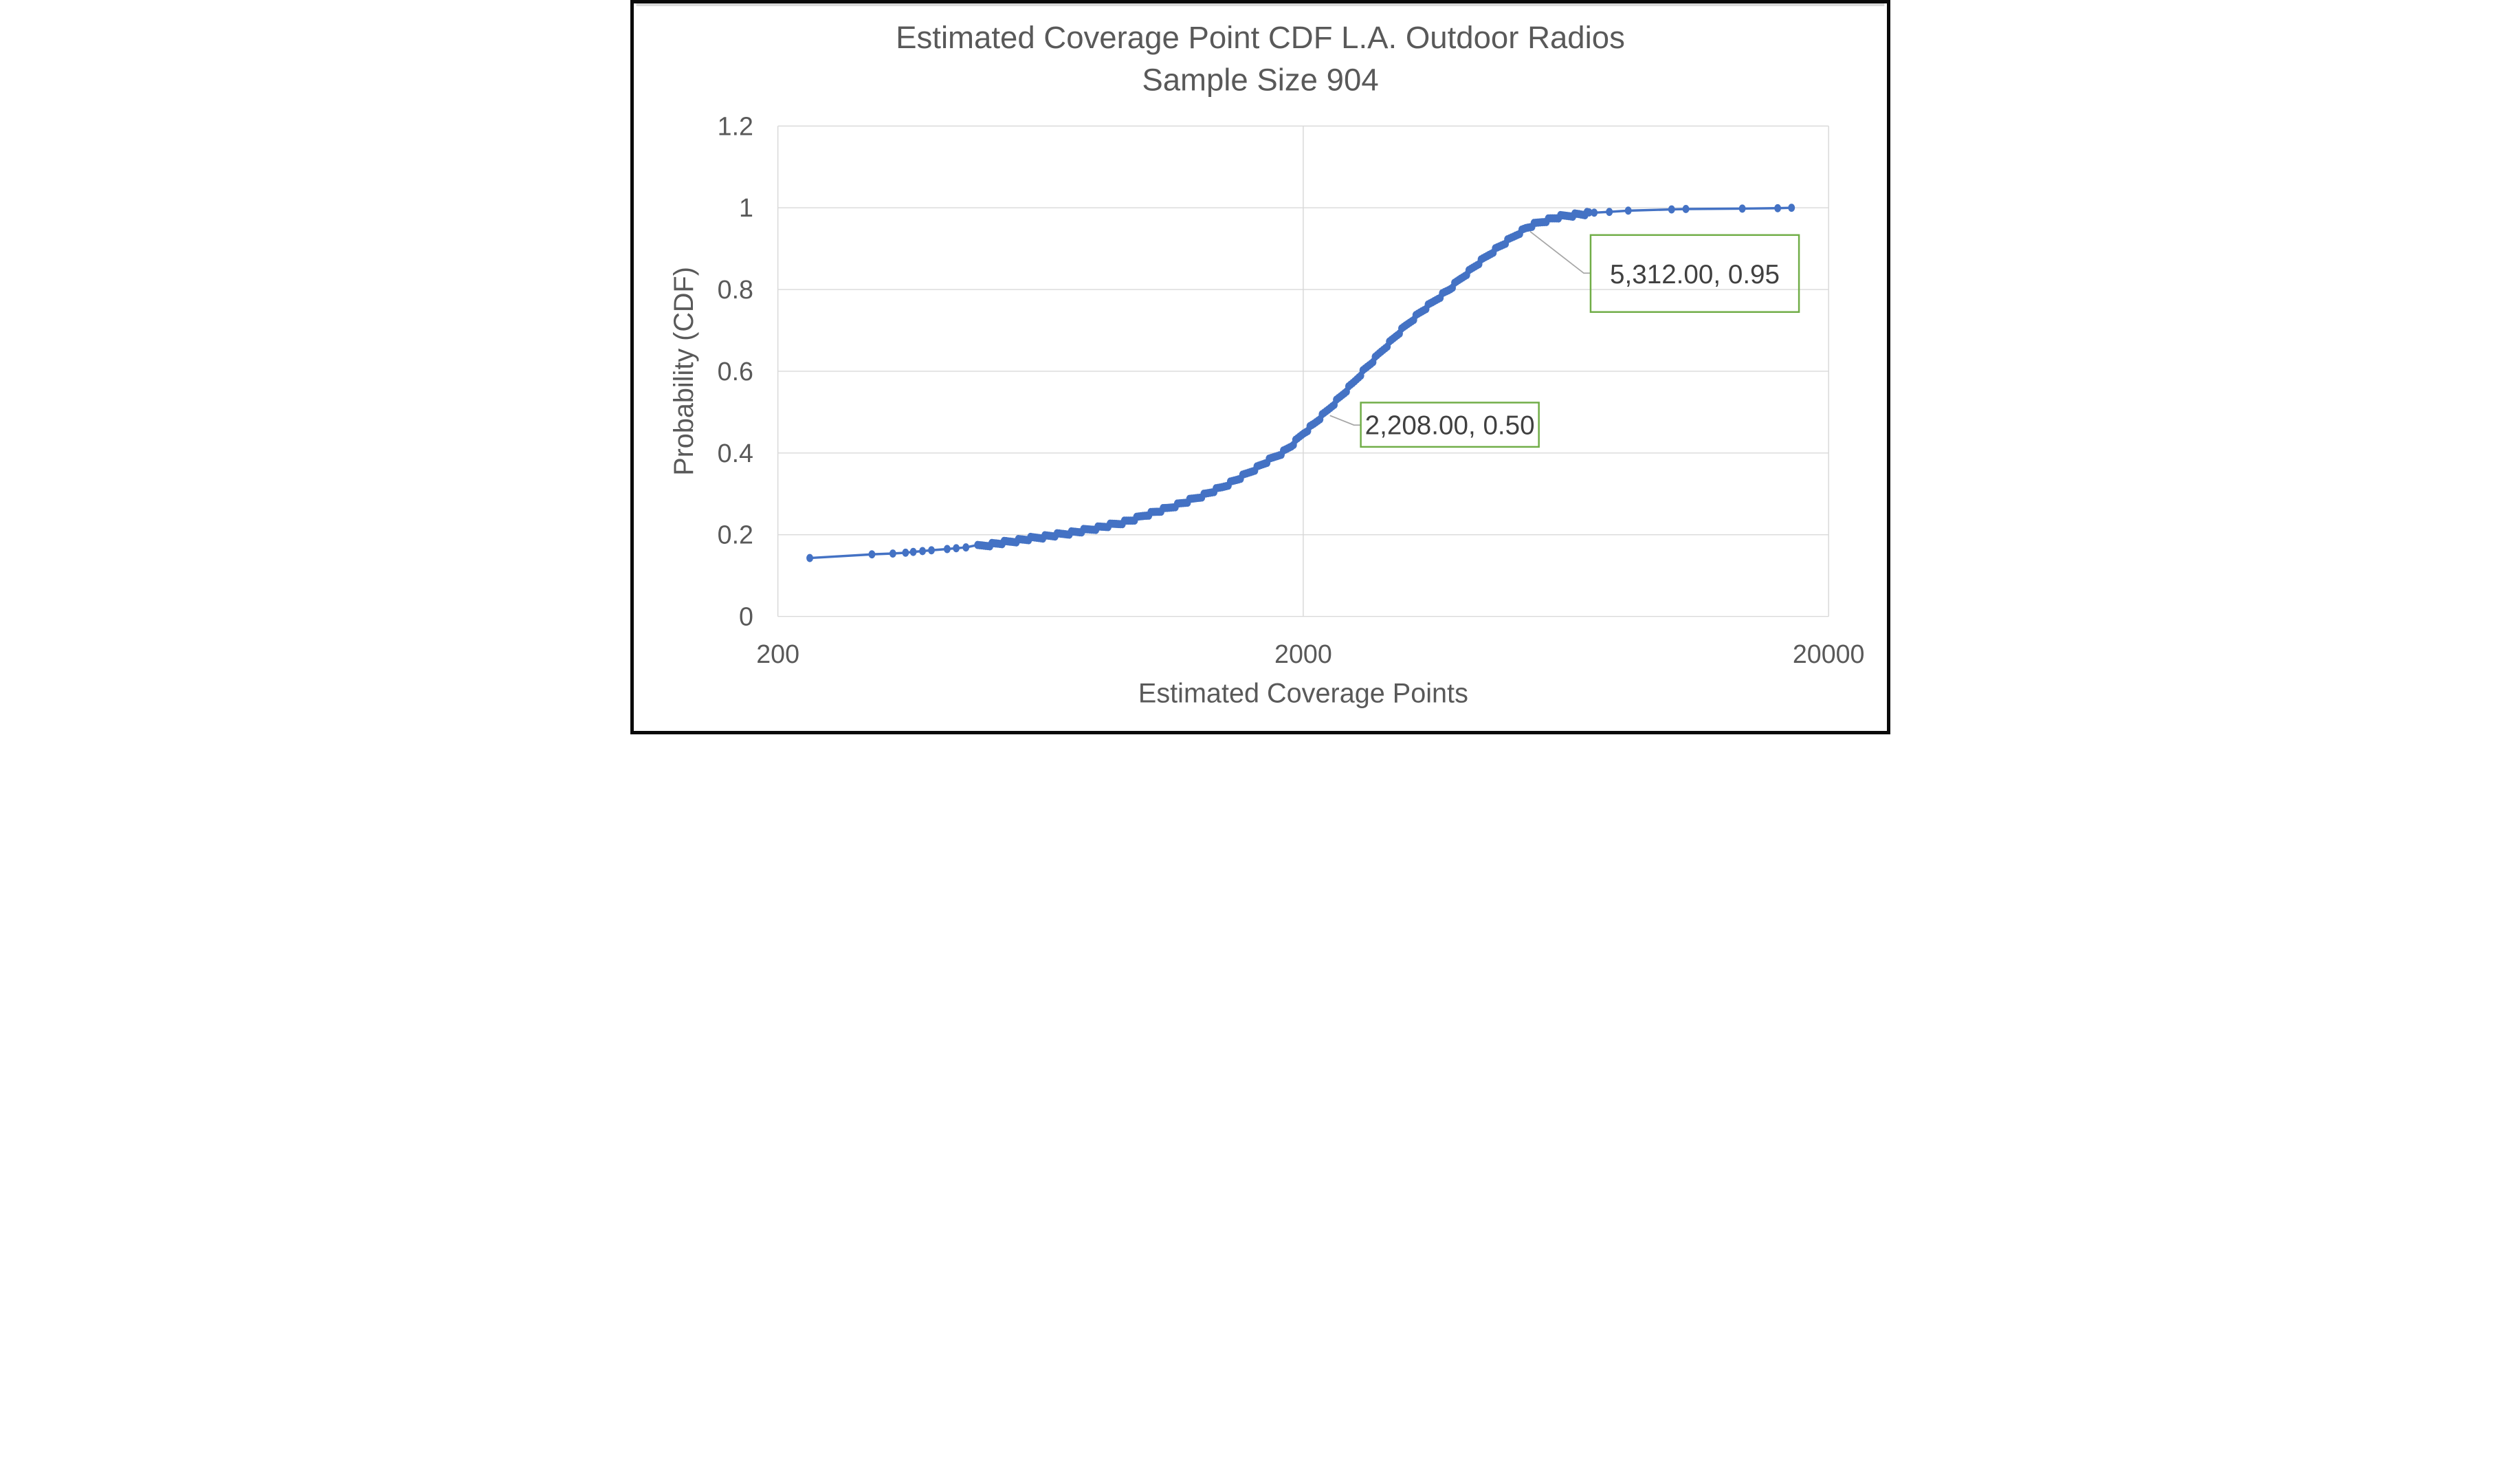 The image size is (2520, 1468). I want to click on chart-title-line2: Sample Size 904, so click(1260, 79).